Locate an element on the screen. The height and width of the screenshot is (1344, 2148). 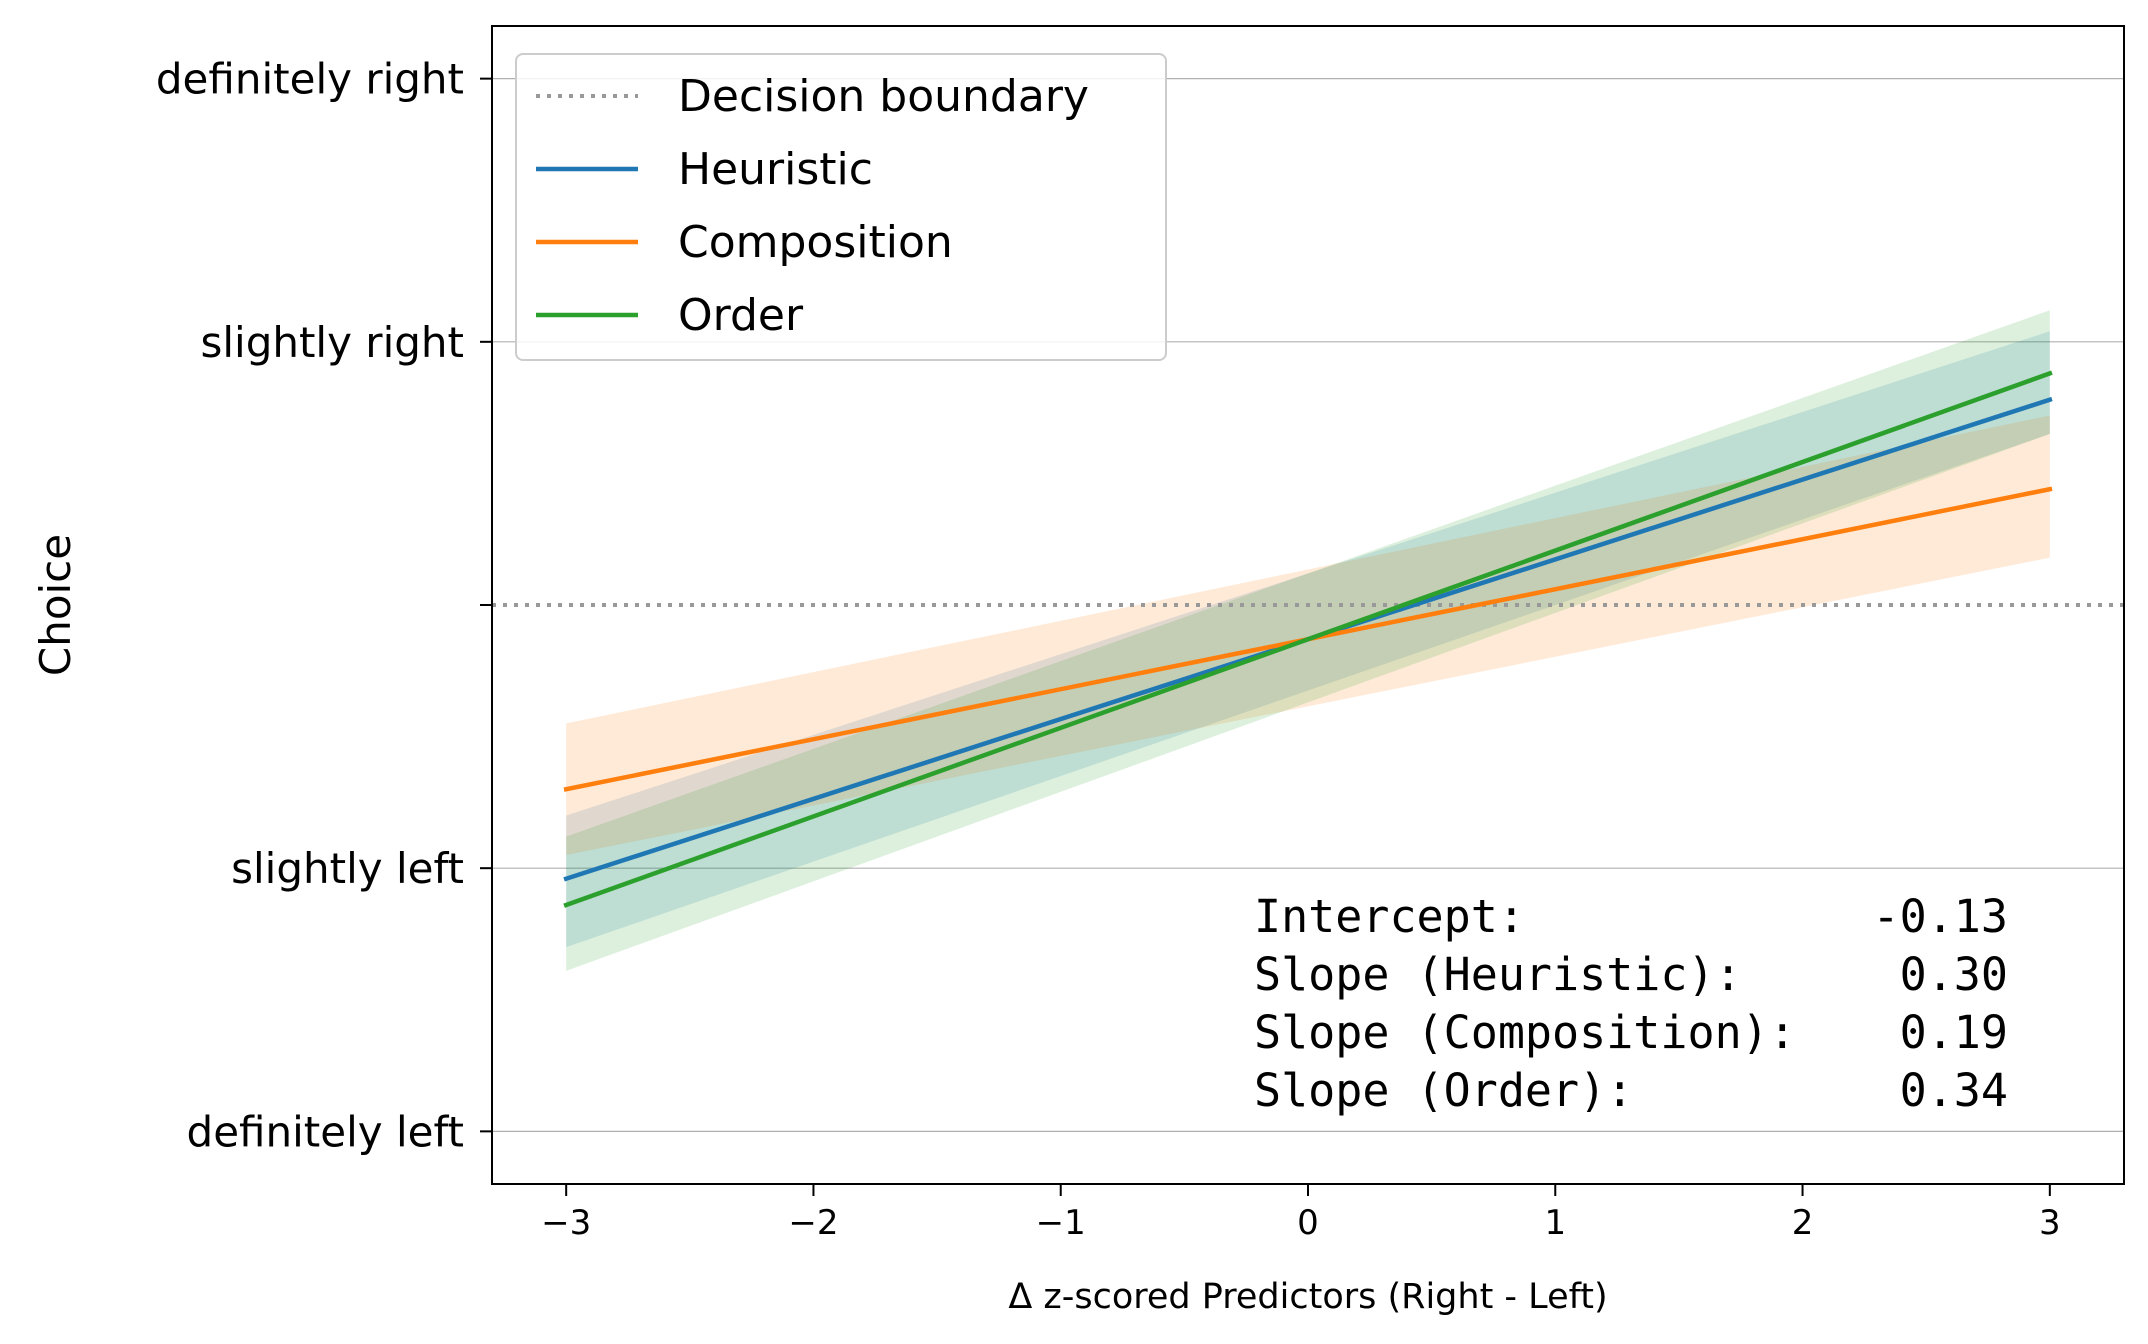
legend-box is located at coordinates (841, 207).